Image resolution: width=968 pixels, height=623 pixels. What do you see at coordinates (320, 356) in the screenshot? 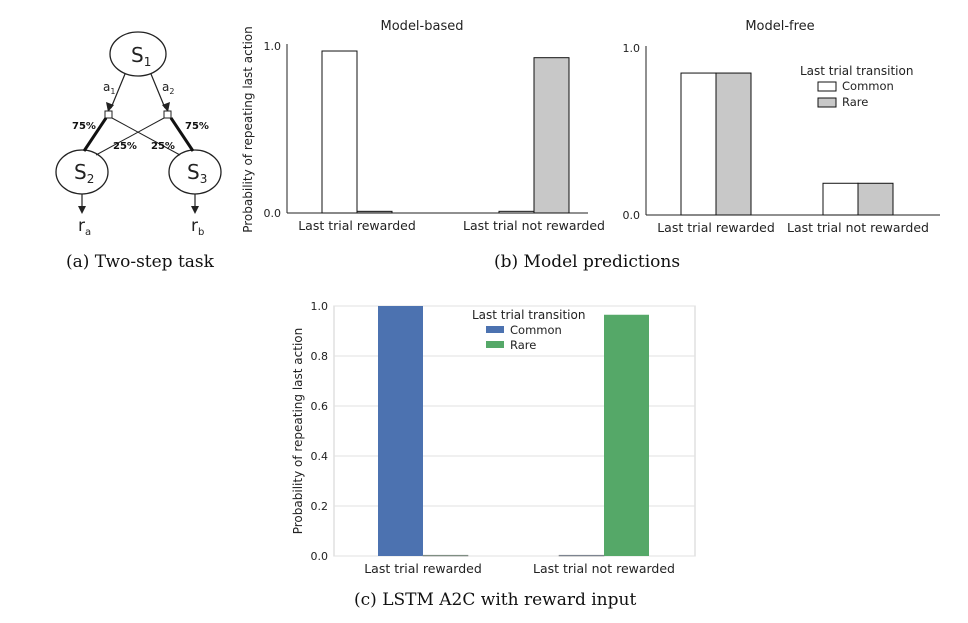
I see `y-tick-label: 0.8` at bounding box center [320, 356].